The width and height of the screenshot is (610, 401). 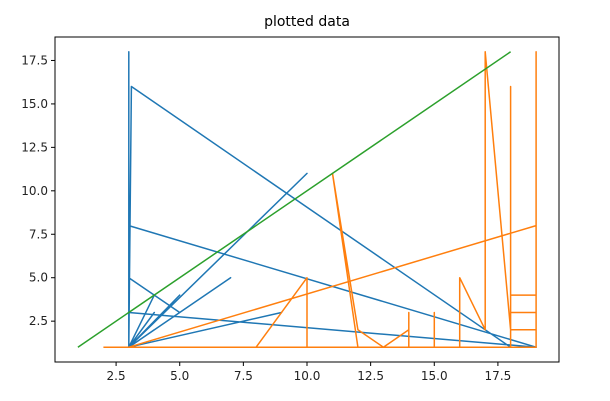 I want to click on x-tick-label: 2.5, so click(x=116, y=376).